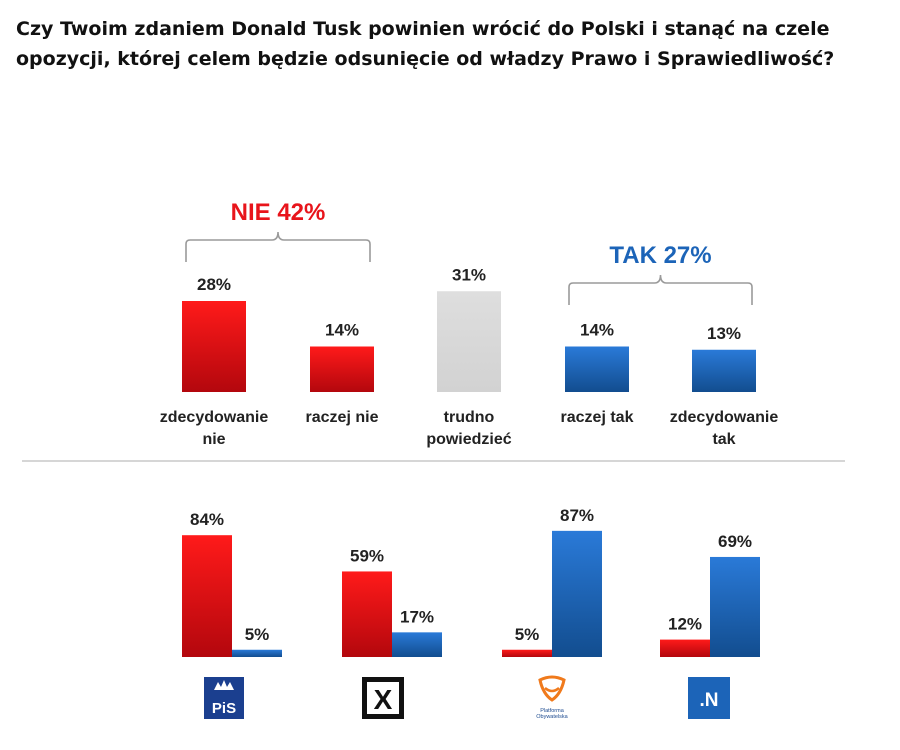  What do you see at coordinates (724, 333) in the screenshot?
I see `top-bar-value-label: 13%` at bounding box center [724, 333].